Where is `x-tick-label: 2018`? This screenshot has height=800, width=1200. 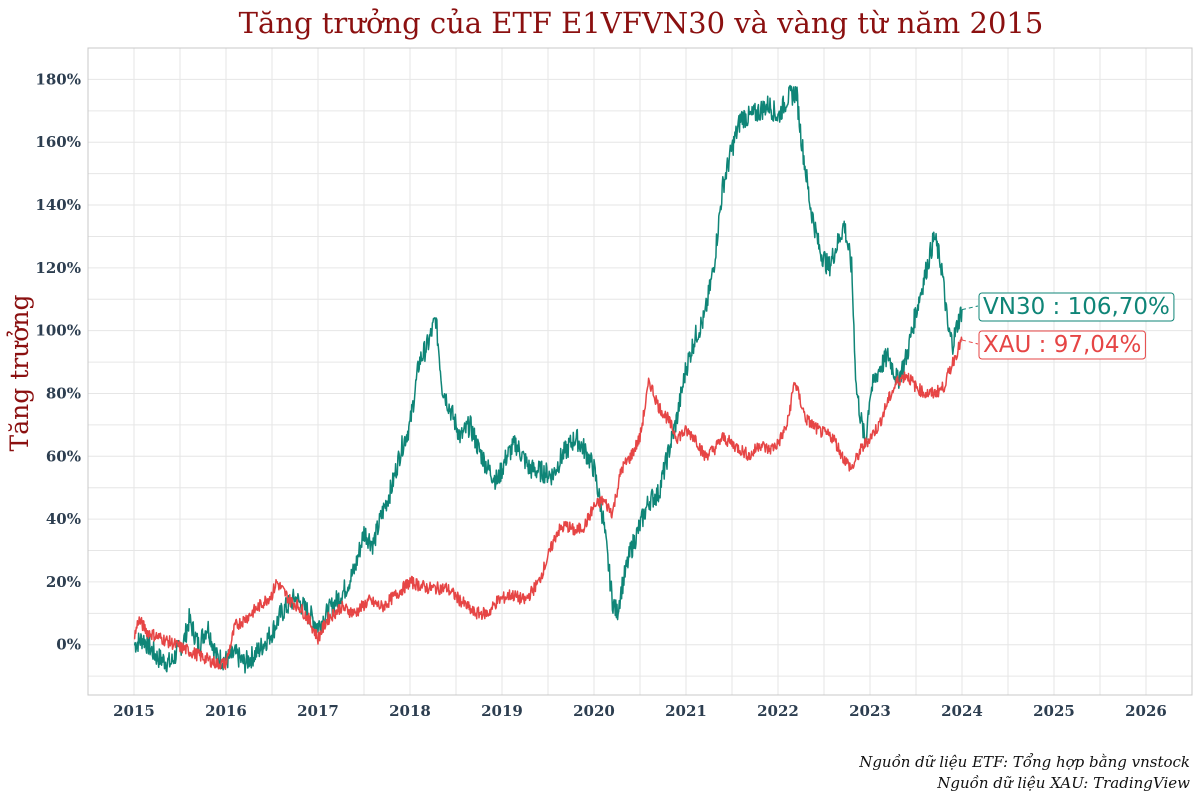
x-tick-label: 2018 is located at coordinates (410, 711).